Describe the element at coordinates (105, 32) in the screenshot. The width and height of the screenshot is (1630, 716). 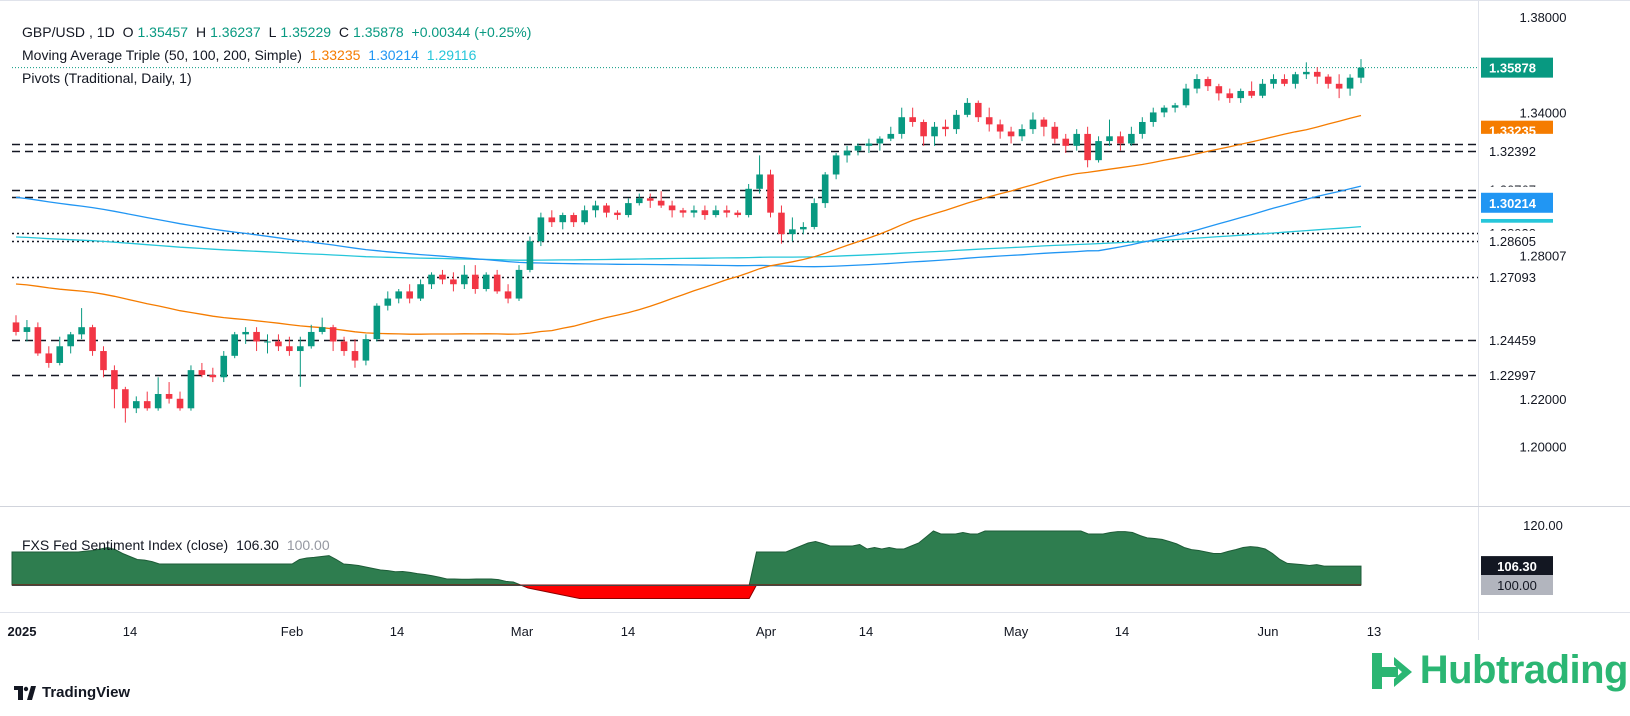
I see `interval: 1D` at that location.